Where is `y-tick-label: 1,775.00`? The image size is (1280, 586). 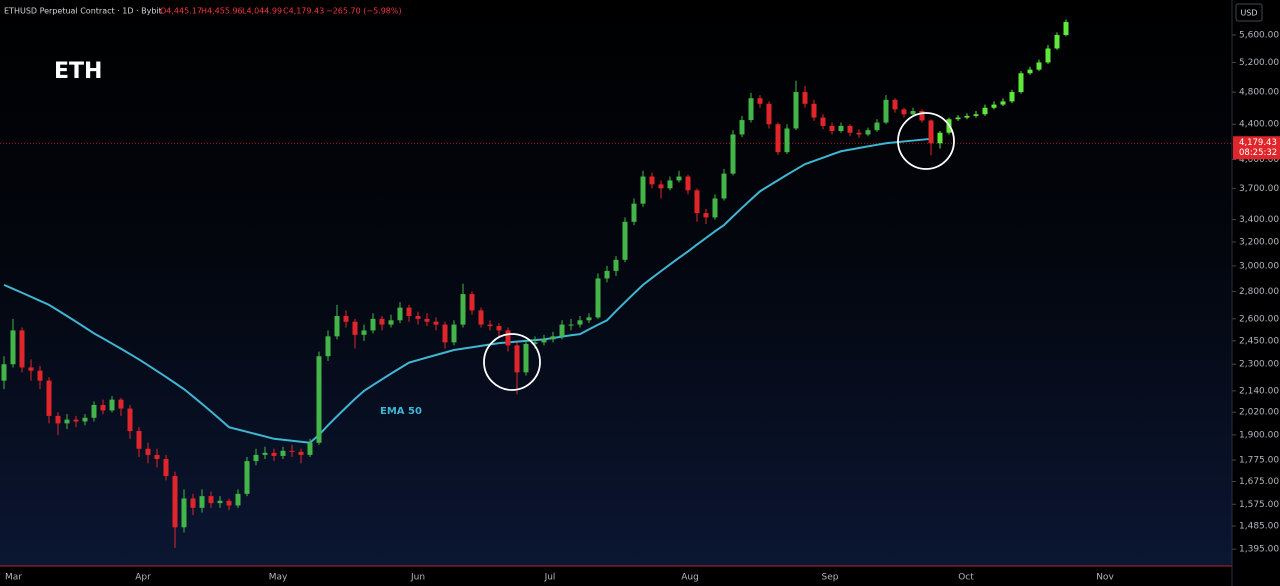
y-tick-label: 1,775.00 is located at coordinates (1259, 461).